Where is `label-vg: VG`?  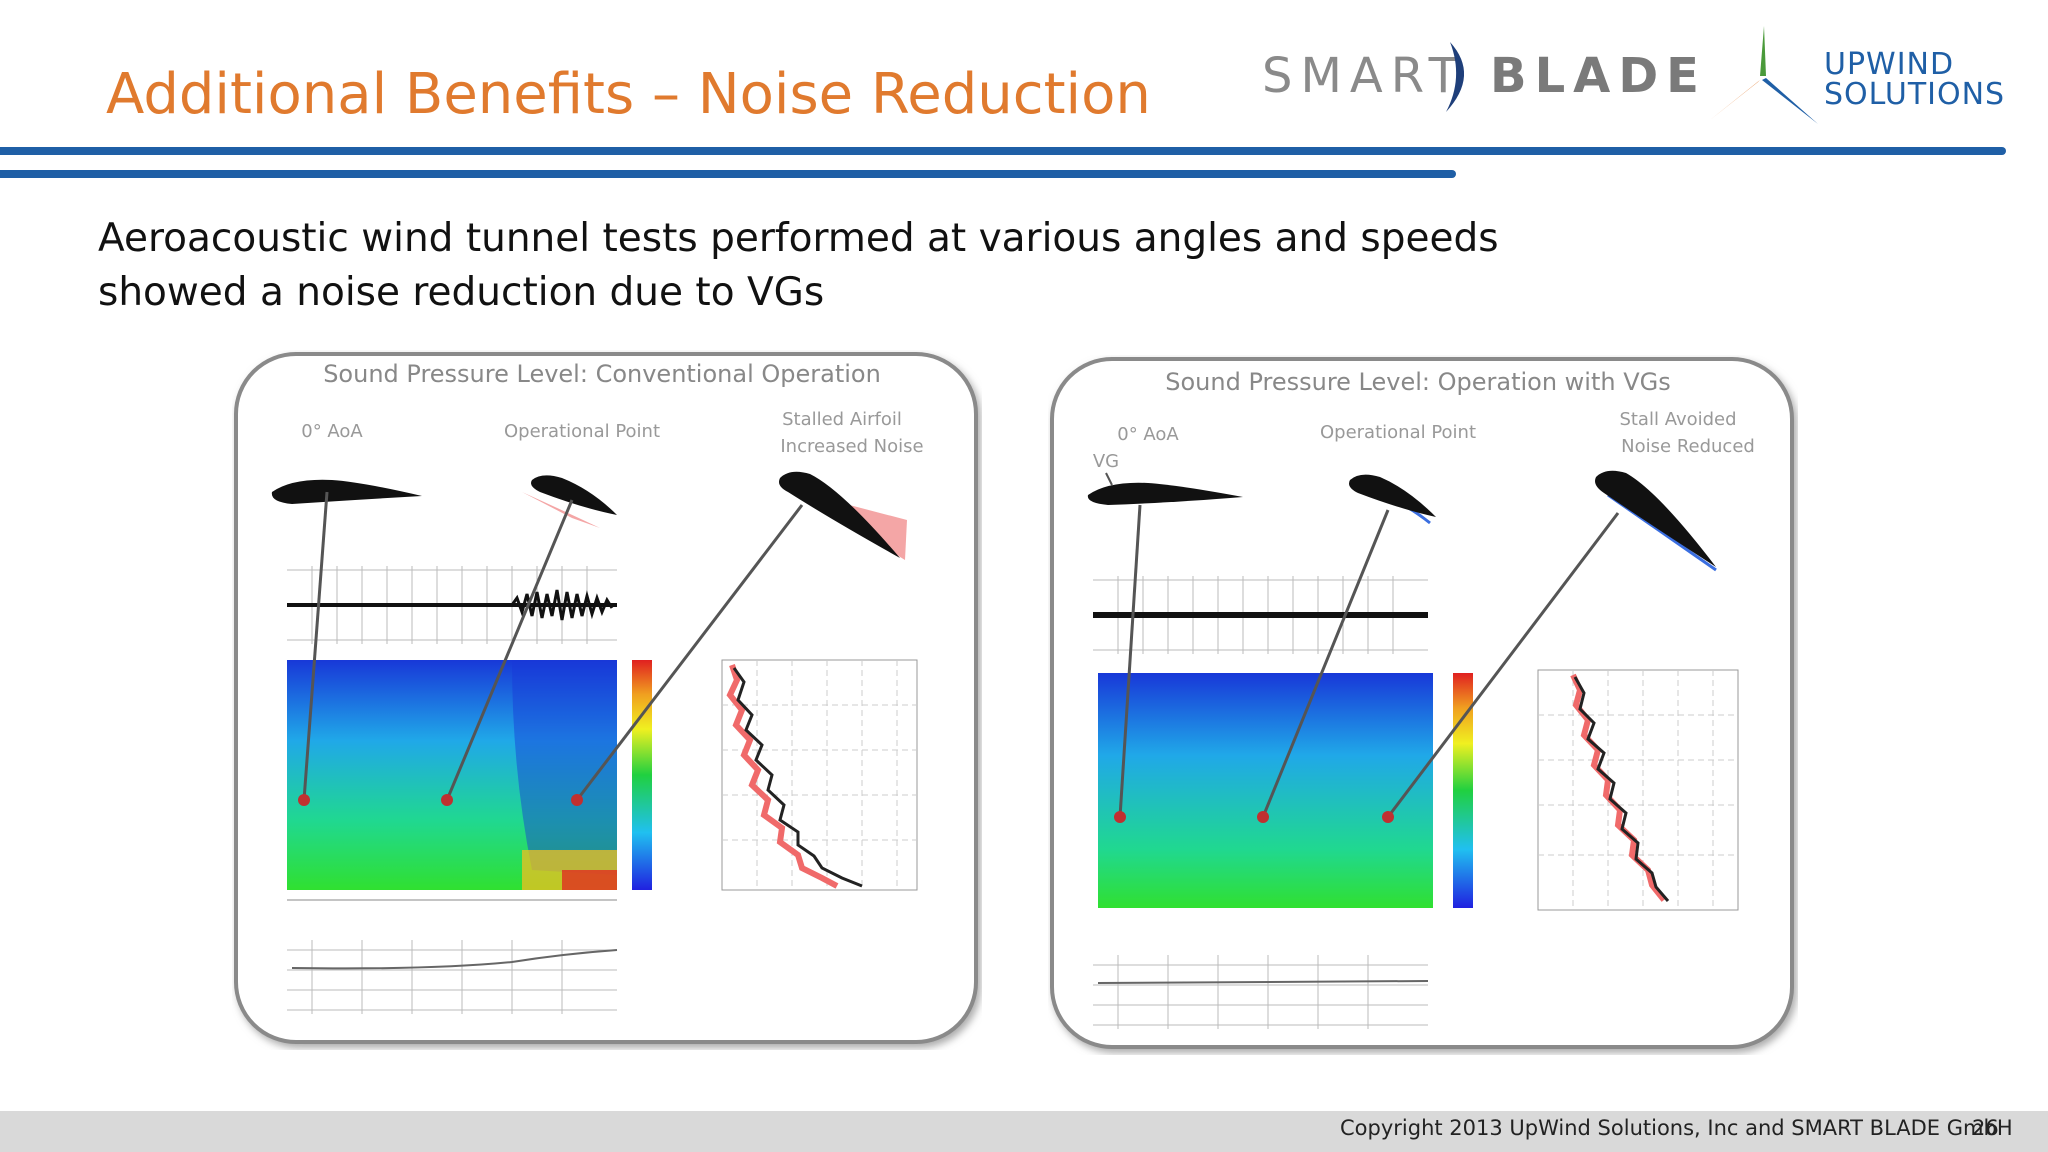 label-vg: VG is located at coordinates (1106, 461).